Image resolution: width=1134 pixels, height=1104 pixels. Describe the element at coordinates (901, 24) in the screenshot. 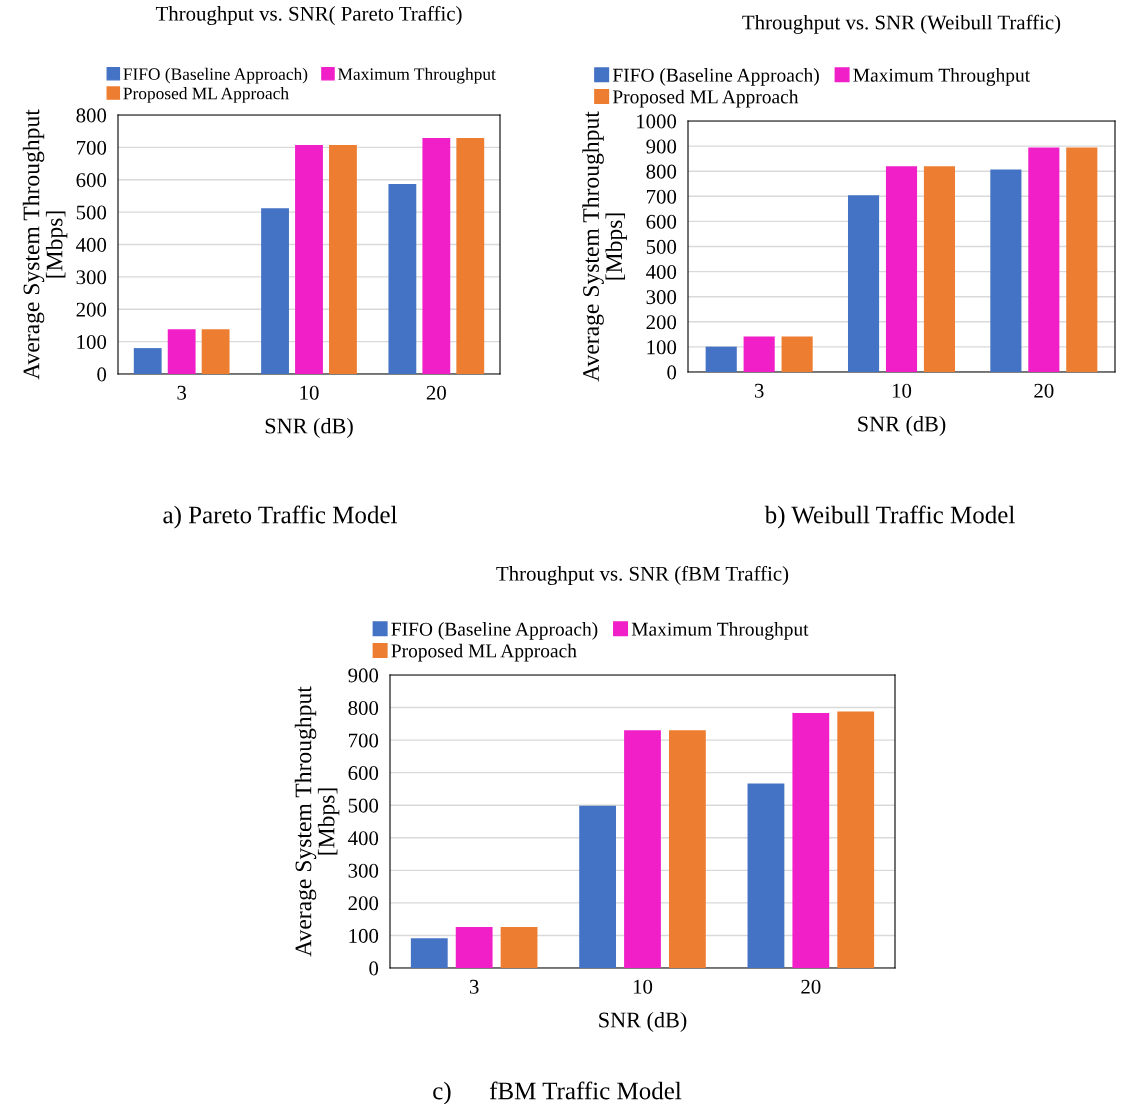

I see `chart-title: Throughput vs. SNR (Weibull Traffic)` at that location.